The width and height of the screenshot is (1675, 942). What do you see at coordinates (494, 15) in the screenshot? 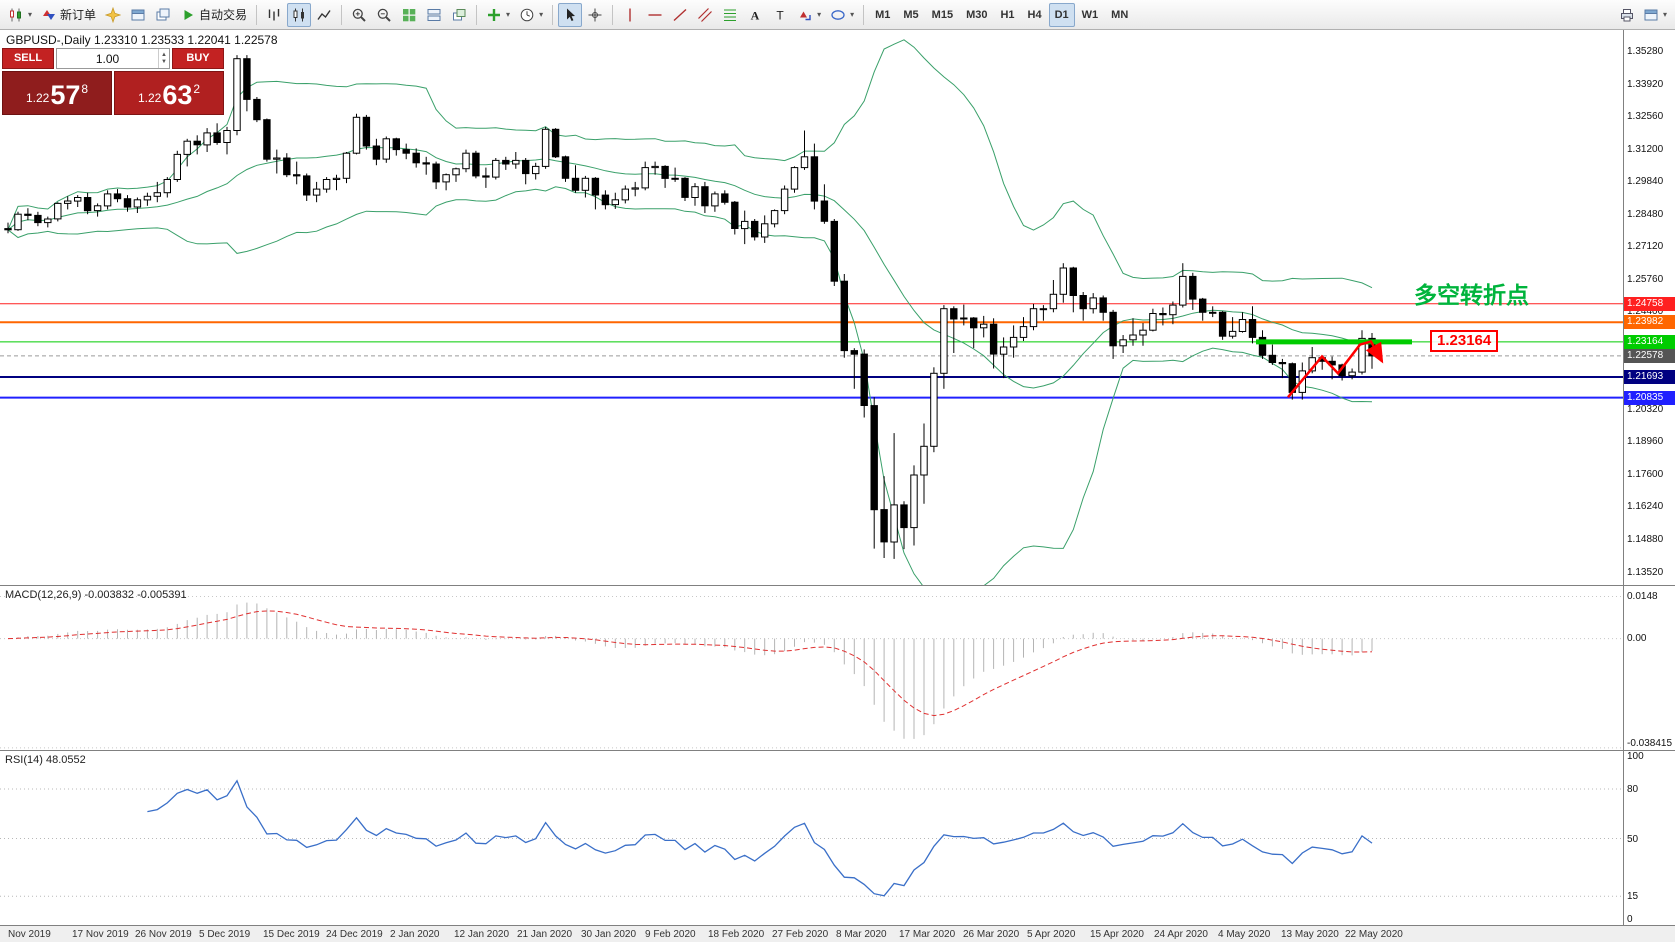
I see `plus-icon` at bounding box center [494, 15].